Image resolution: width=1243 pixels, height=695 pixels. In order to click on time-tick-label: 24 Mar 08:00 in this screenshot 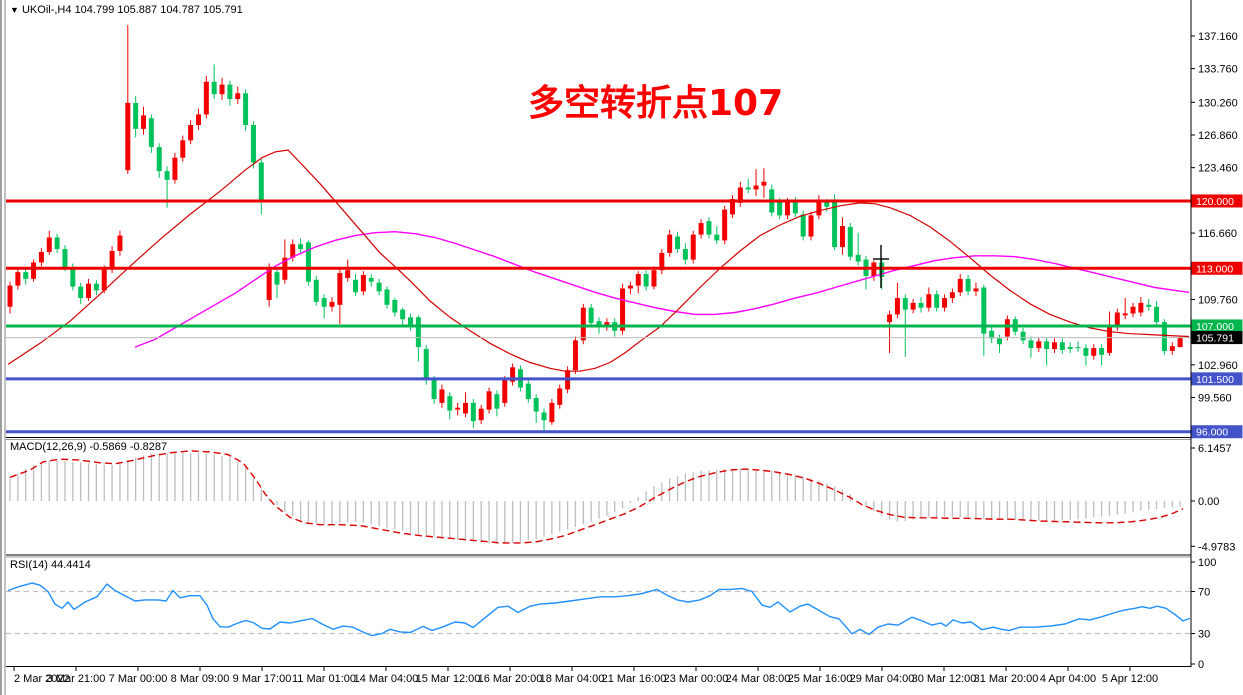, I will do `click(758, 679)`.